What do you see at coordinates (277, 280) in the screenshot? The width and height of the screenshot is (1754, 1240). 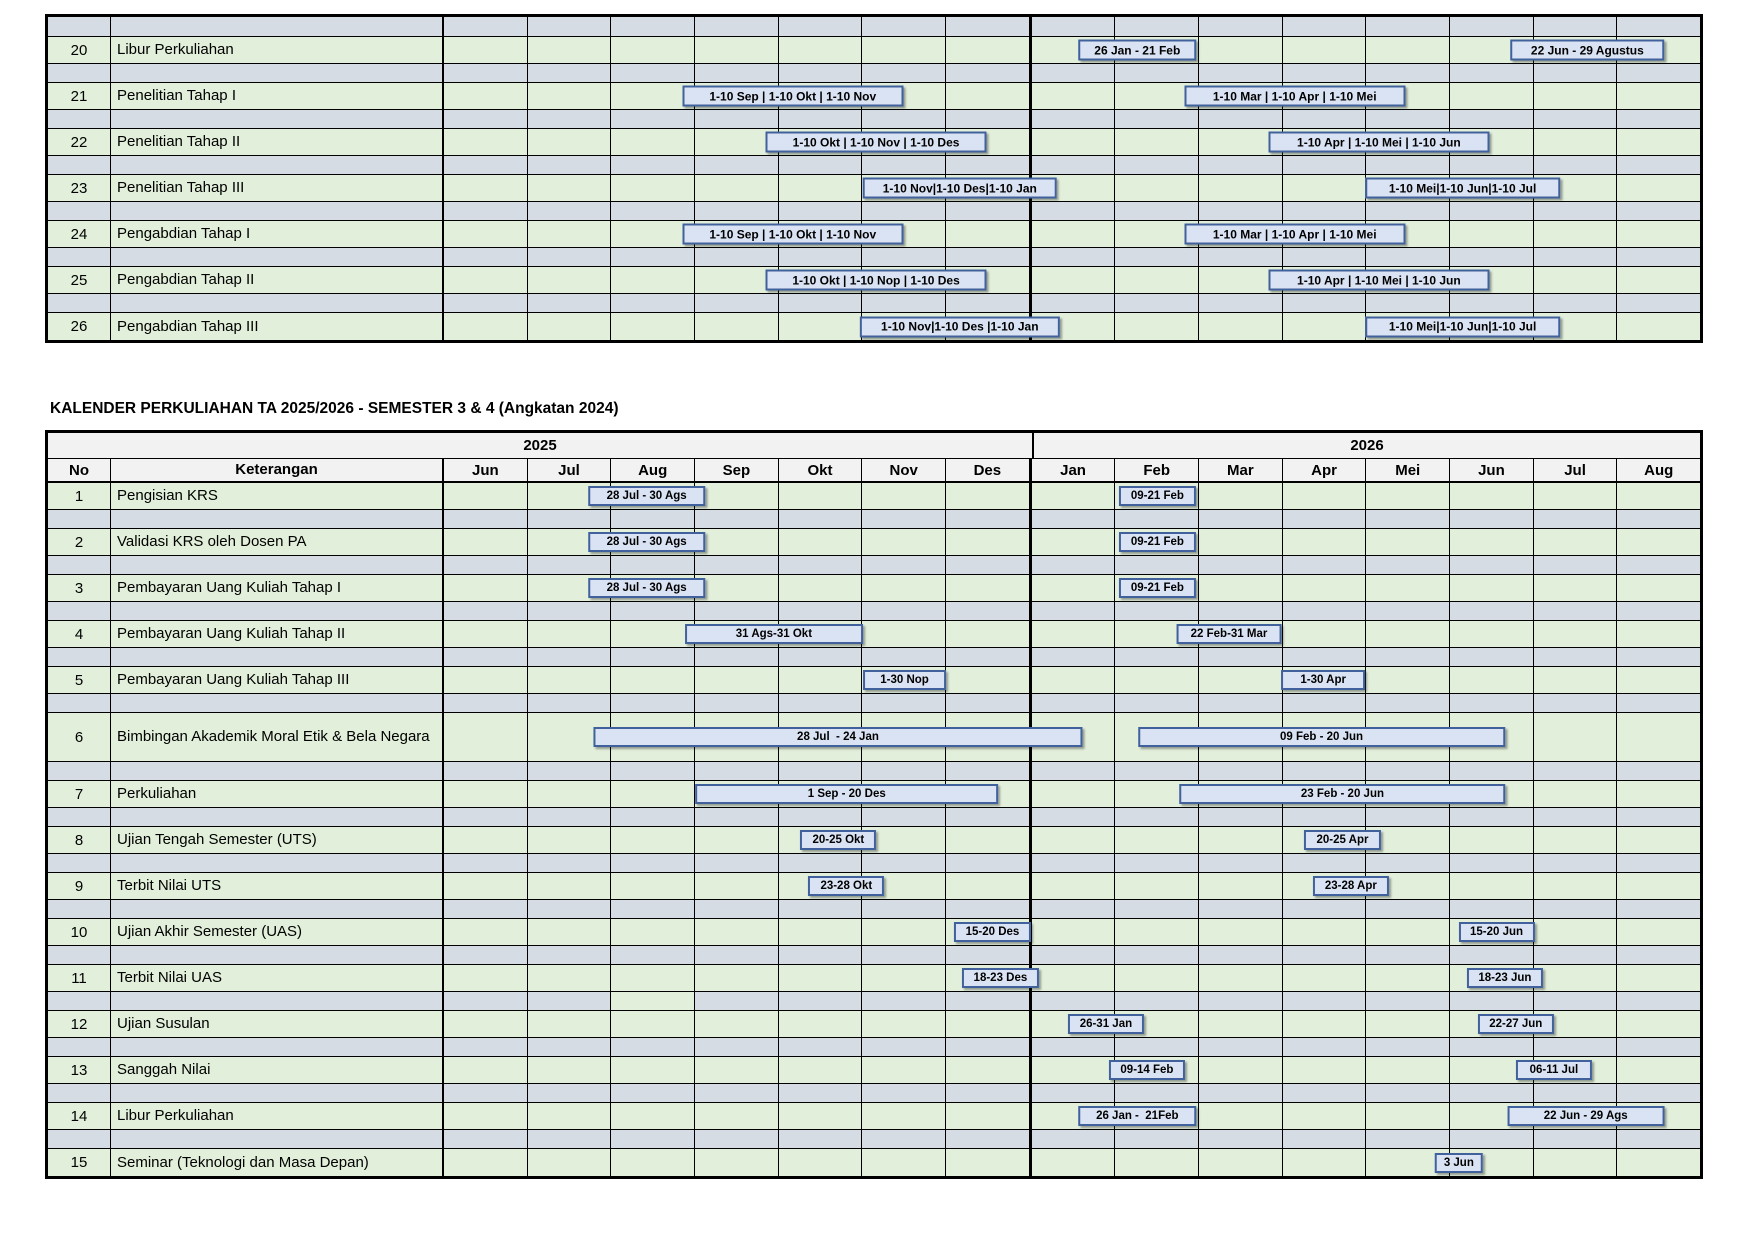 I see `activity-label-cell: Pengabdian Tahap II` at bounding box center [277, 280].